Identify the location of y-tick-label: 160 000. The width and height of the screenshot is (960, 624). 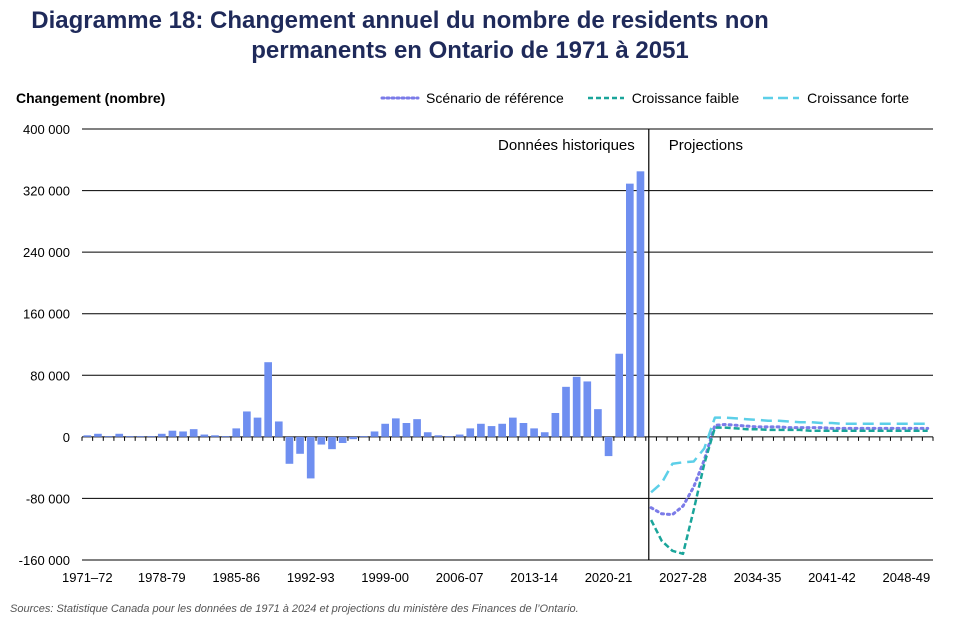
(46, 314).